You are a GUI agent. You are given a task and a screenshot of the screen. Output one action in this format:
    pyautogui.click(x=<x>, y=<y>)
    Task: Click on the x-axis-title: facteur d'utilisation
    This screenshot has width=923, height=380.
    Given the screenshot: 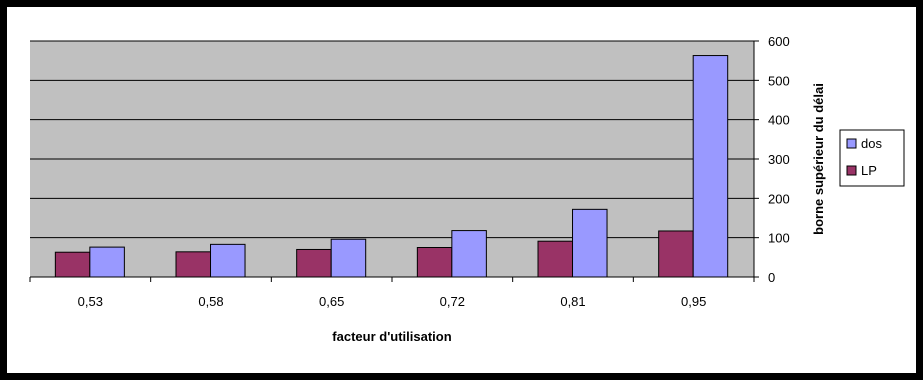 What is the action you would take?
    pyautogui.click(x=391, y=336)
    